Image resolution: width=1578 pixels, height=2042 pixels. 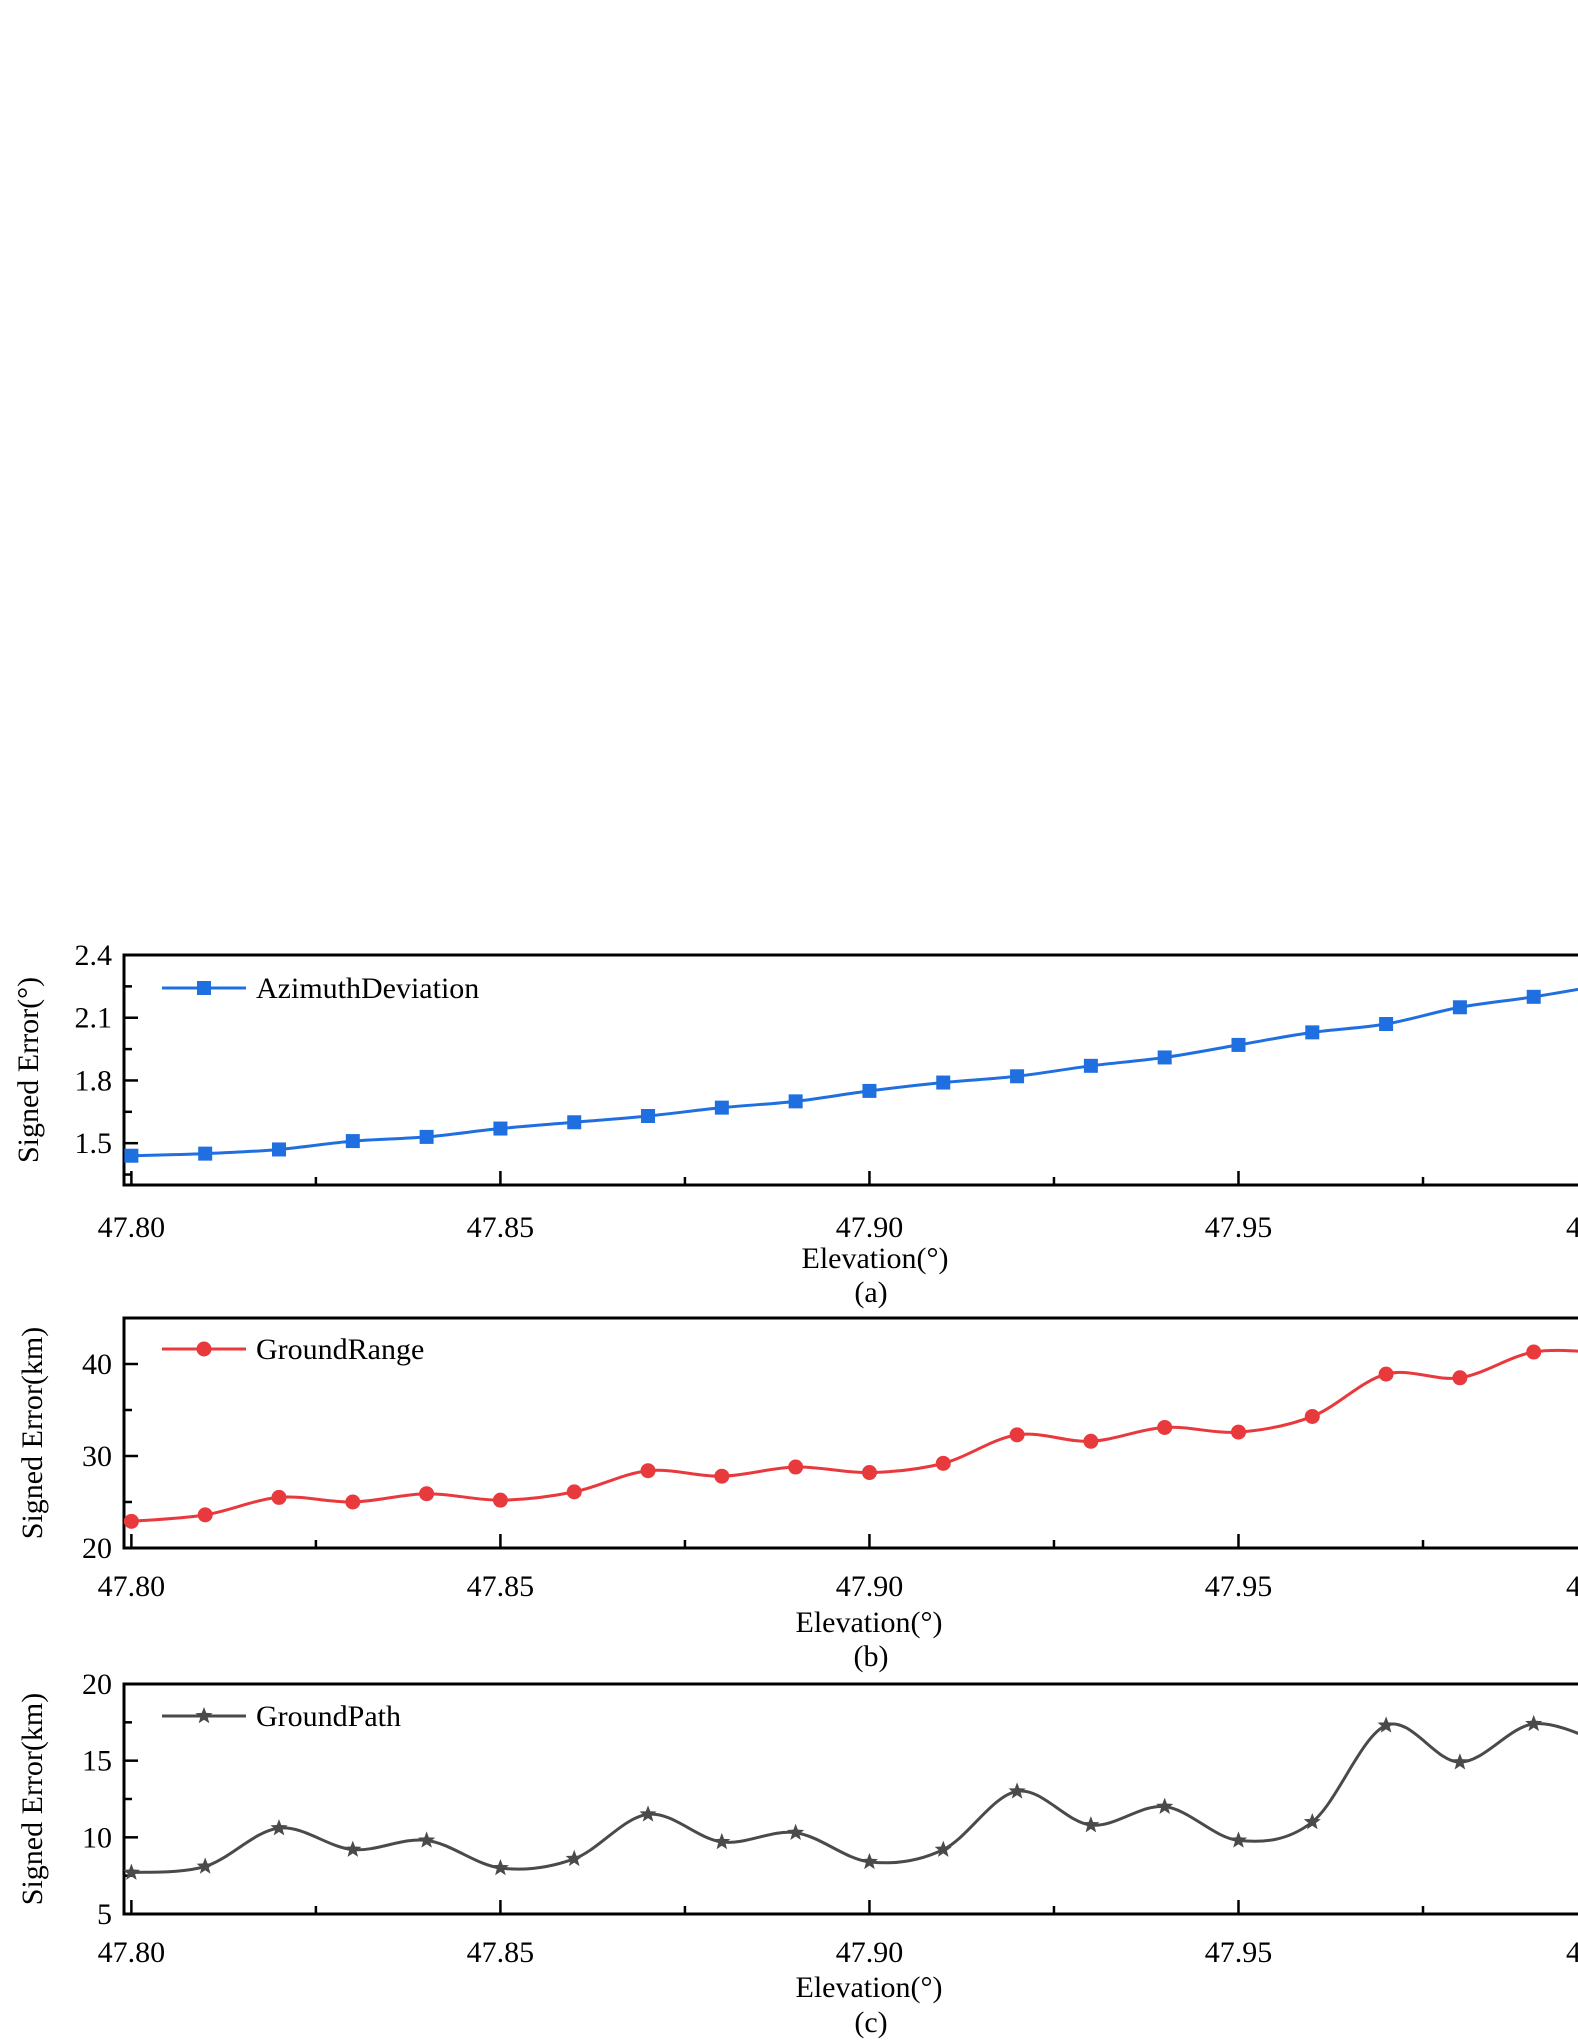 What do you see at coordinates (97, 1837) in the screenshot?
I see `y-tick-label: 10` at bounding box center [97, 1837].